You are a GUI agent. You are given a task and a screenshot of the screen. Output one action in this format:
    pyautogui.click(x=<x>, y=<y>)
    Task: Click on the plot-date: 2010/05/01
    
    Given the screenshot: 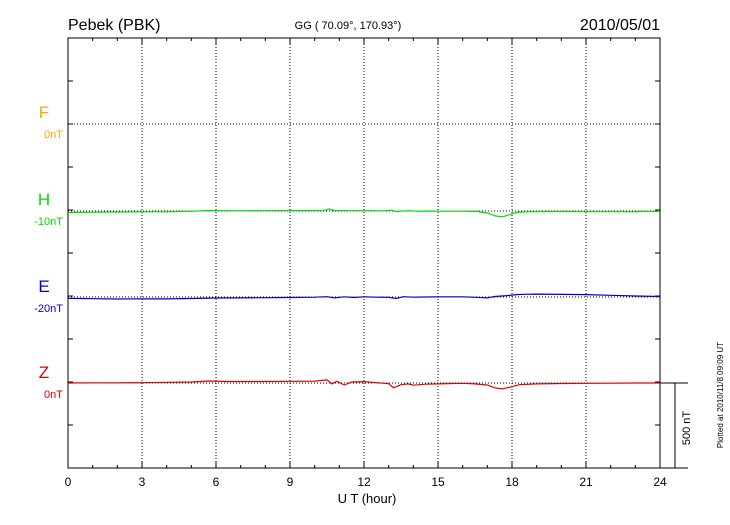 What is the action you would take?
    pyautogui.click(x=620, y=25)
    